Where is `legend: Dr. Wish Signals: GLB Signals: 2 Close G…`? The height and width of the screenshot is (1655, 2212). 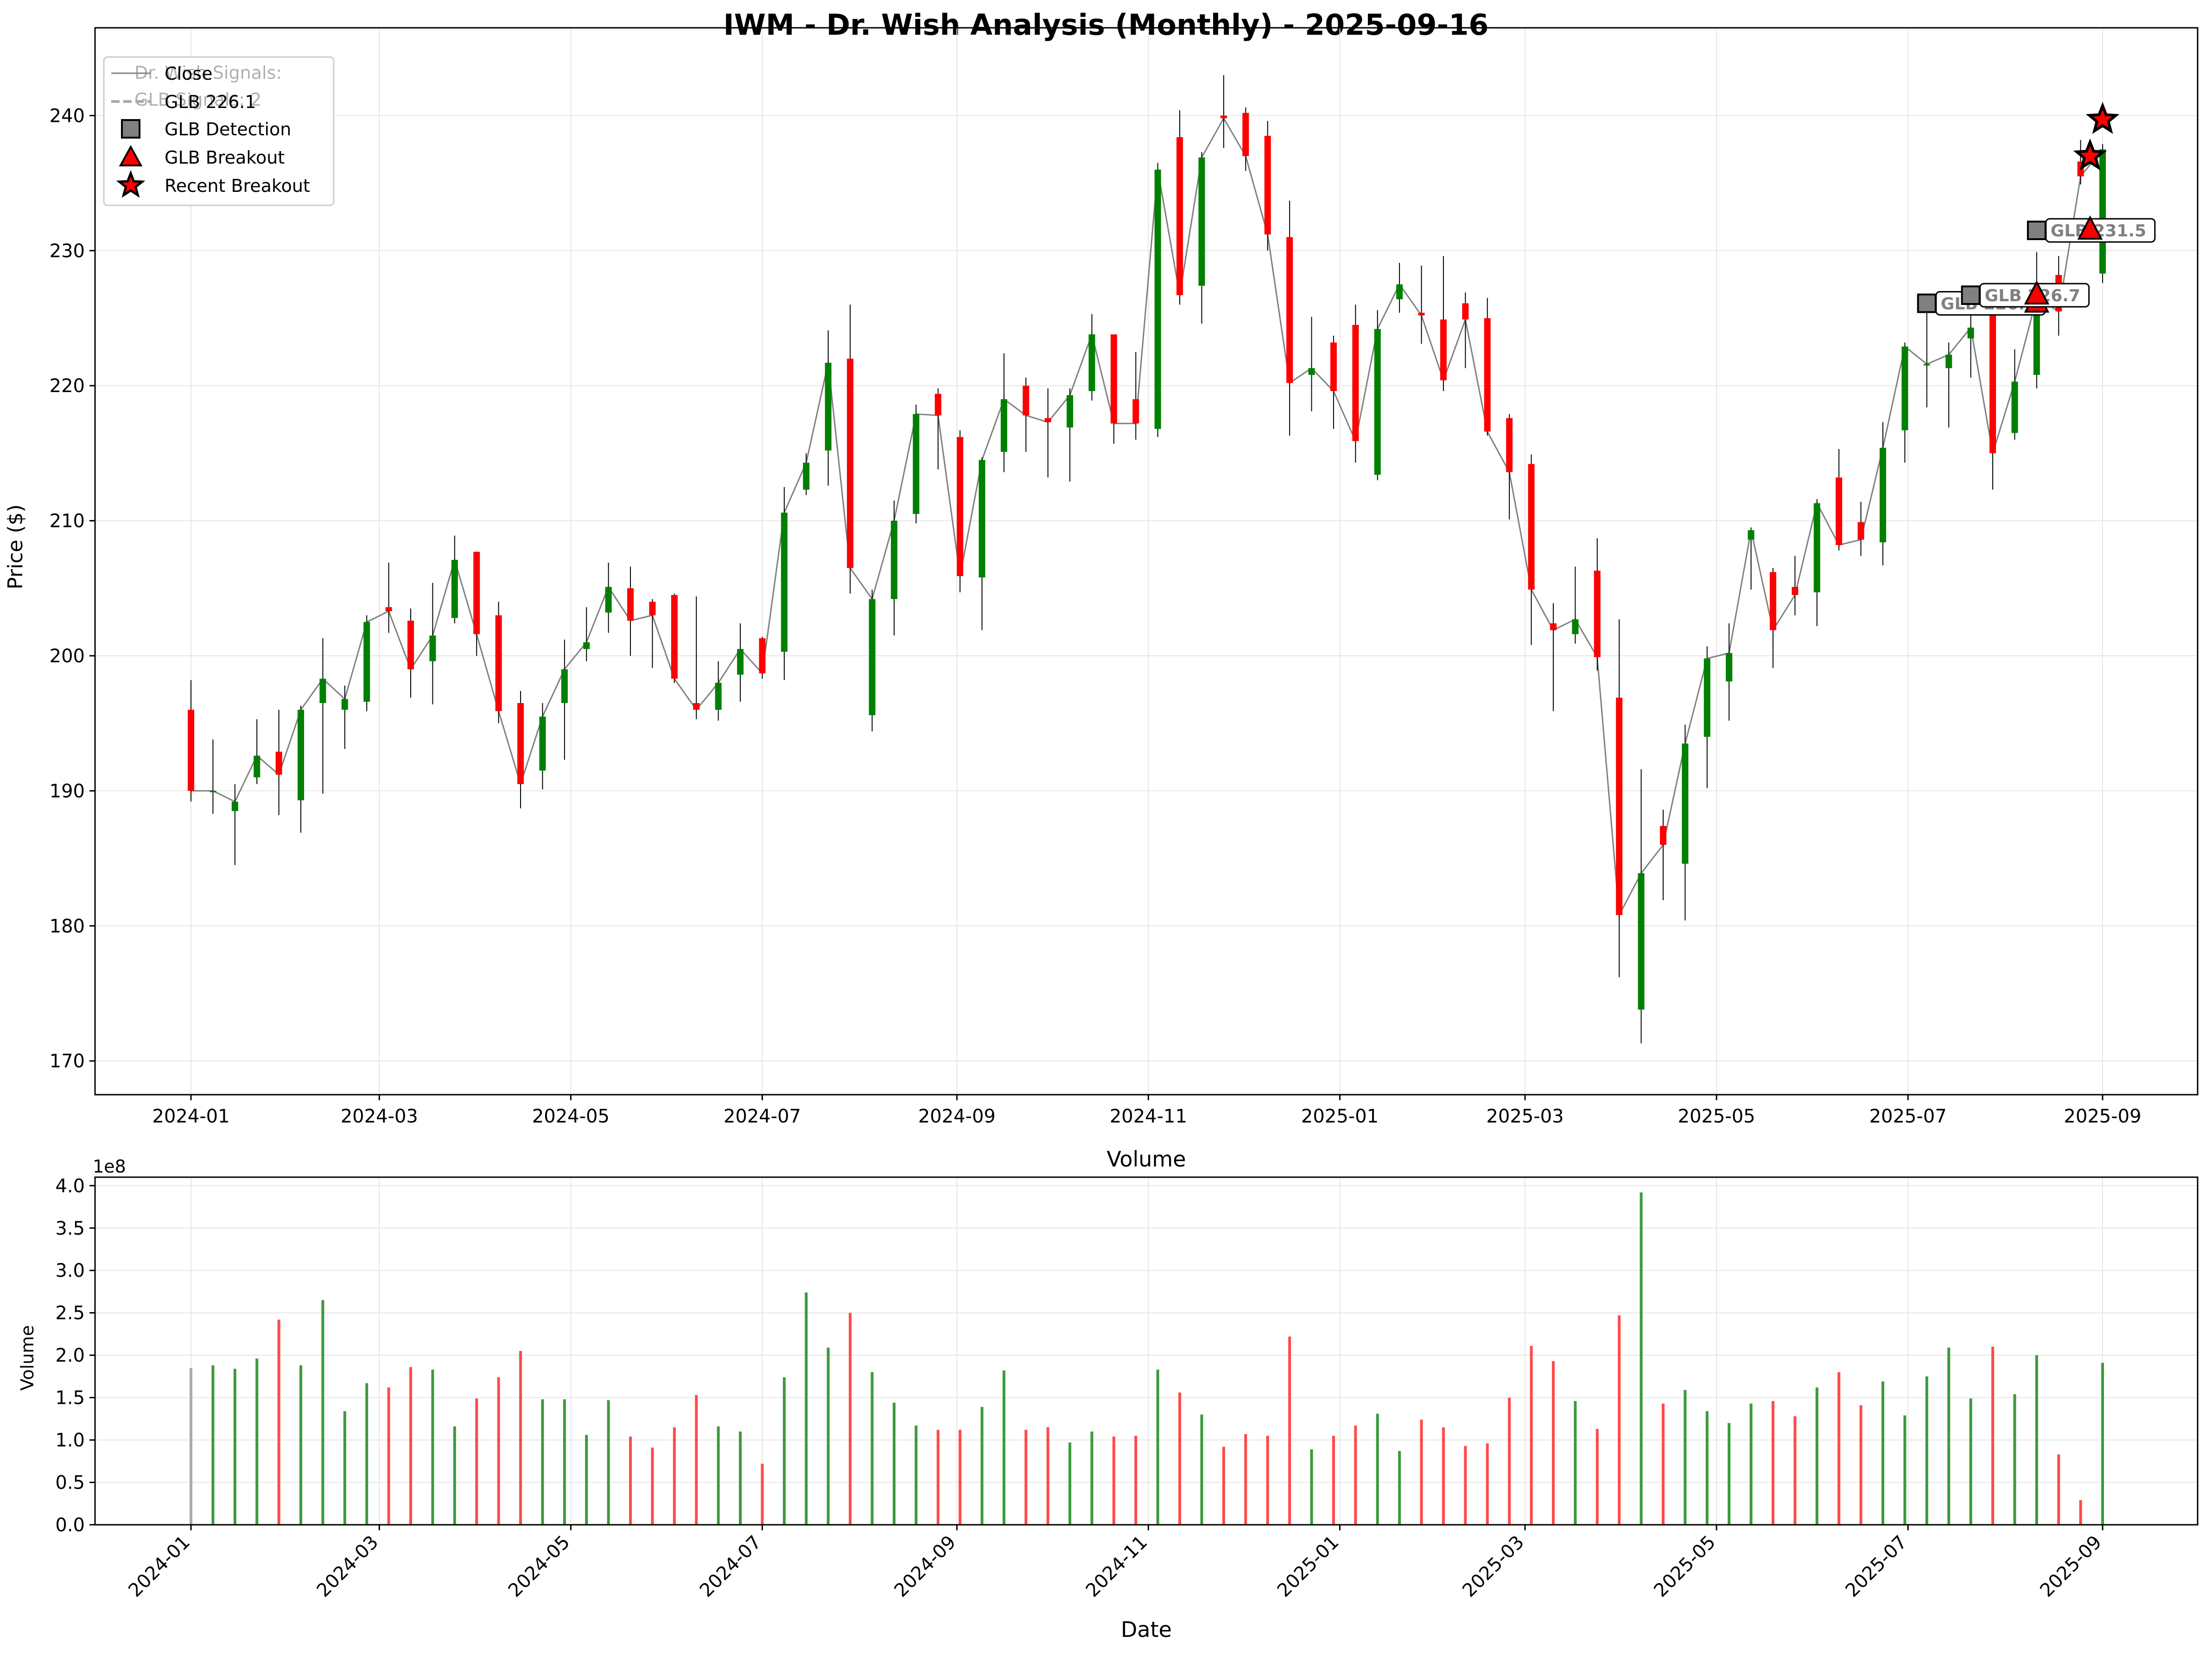 legend: Dr. Wish Signals: GLB Signals: 2 Close G… is located at coordinates (219, 131).